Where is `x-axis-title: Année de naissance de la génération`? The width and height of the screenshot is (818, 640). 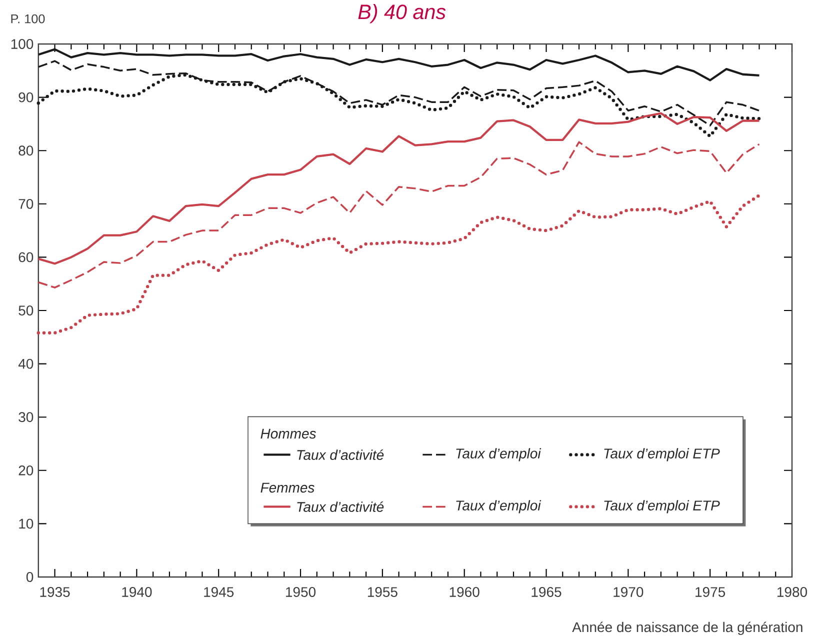 x-axis-title: Année de naissance de la génération is located at coordinates (687, 628).